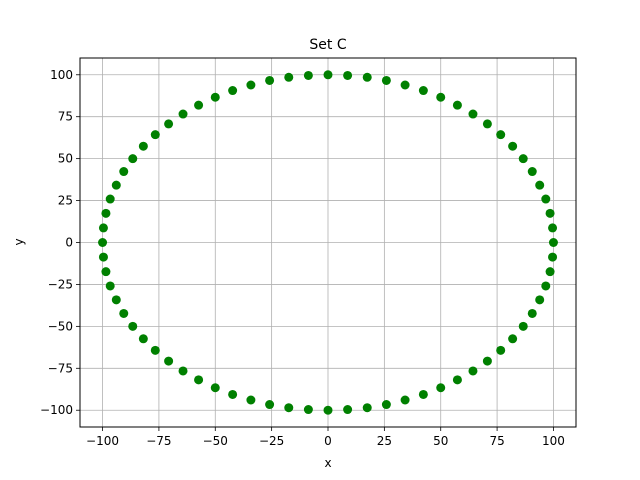 The image size is (640, 480). I want to click on y-tick-label: −25, so click(60, 284).